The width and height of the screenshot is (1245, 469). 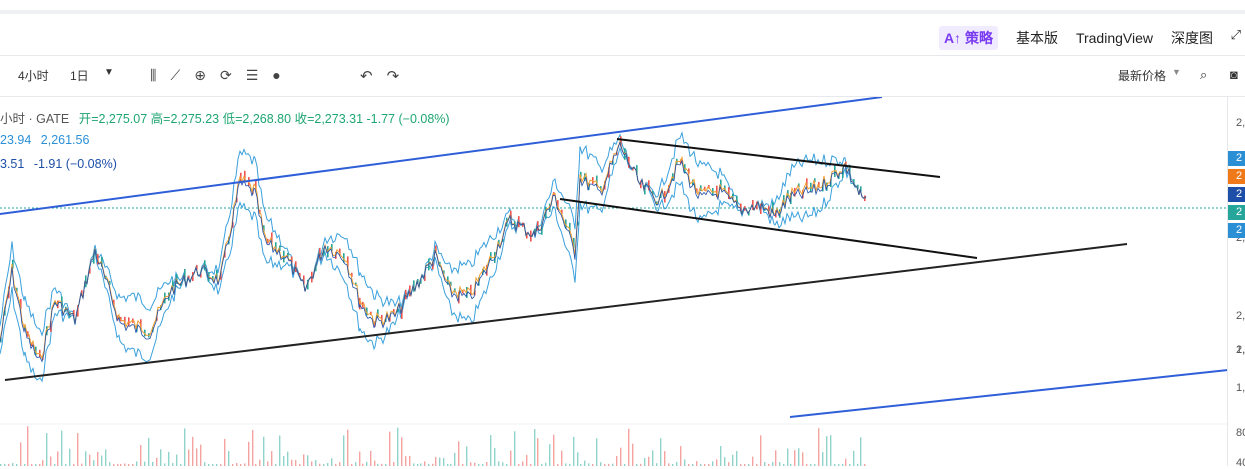 I want to click on tab: 深度图, so click(x=1192, y=38).